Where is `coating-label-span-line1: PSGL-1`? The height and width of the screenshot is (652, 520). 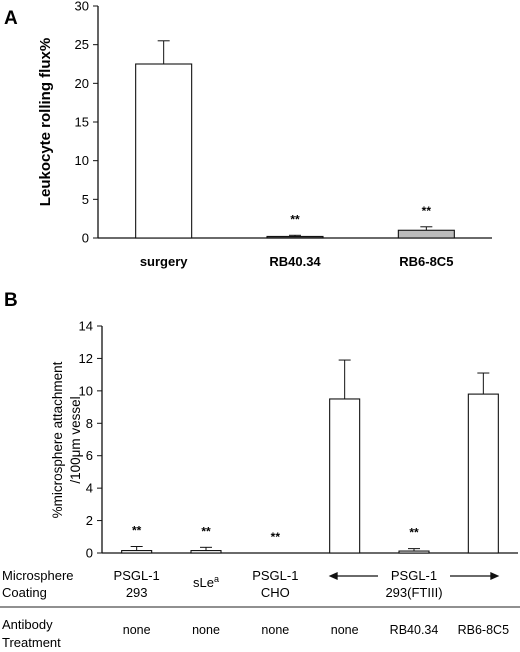
coating-label-span-line1: PSGL-1 is located at coordinates (414, 575).